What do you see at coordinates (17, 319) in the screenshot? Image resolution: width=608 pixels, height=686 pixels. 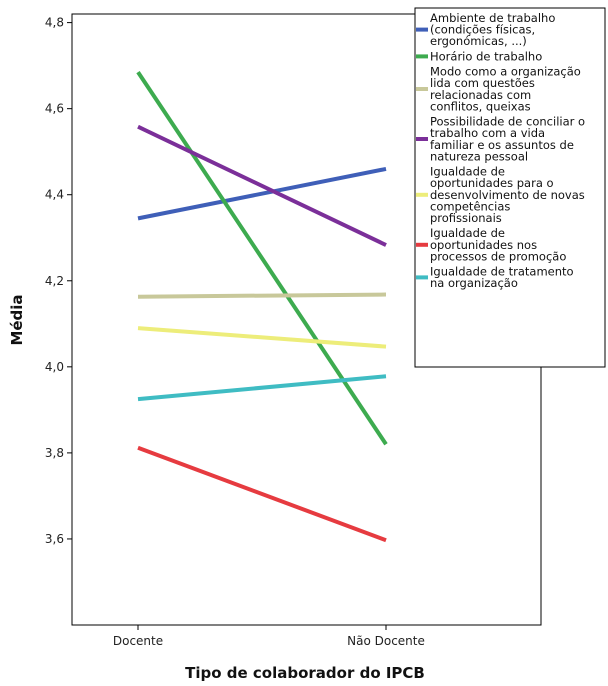 I see `y-axis-title: Média` at bounding box center [17, 319].